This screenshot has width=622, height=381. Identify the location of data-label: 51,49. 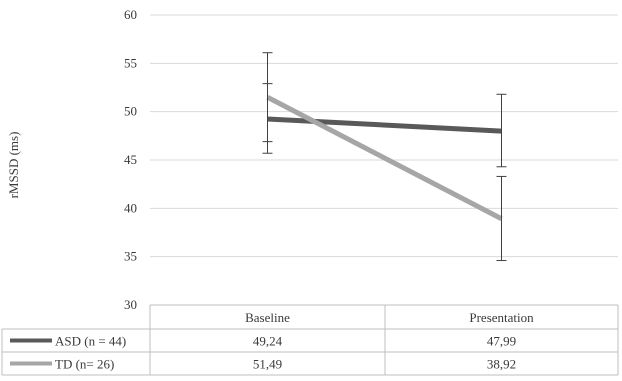
(267, 364).